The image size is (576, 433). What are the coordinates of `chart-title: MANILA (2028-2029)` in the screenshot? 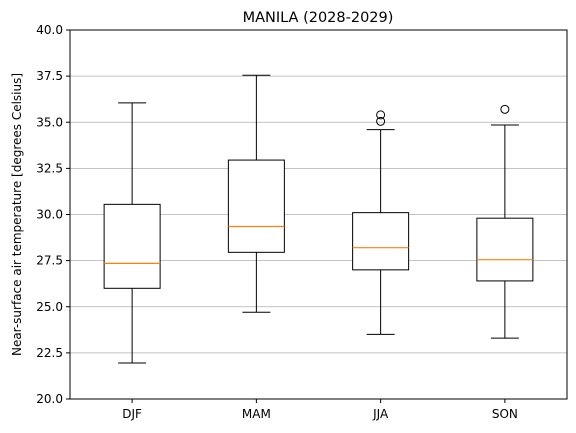 It's located at (318, 18).